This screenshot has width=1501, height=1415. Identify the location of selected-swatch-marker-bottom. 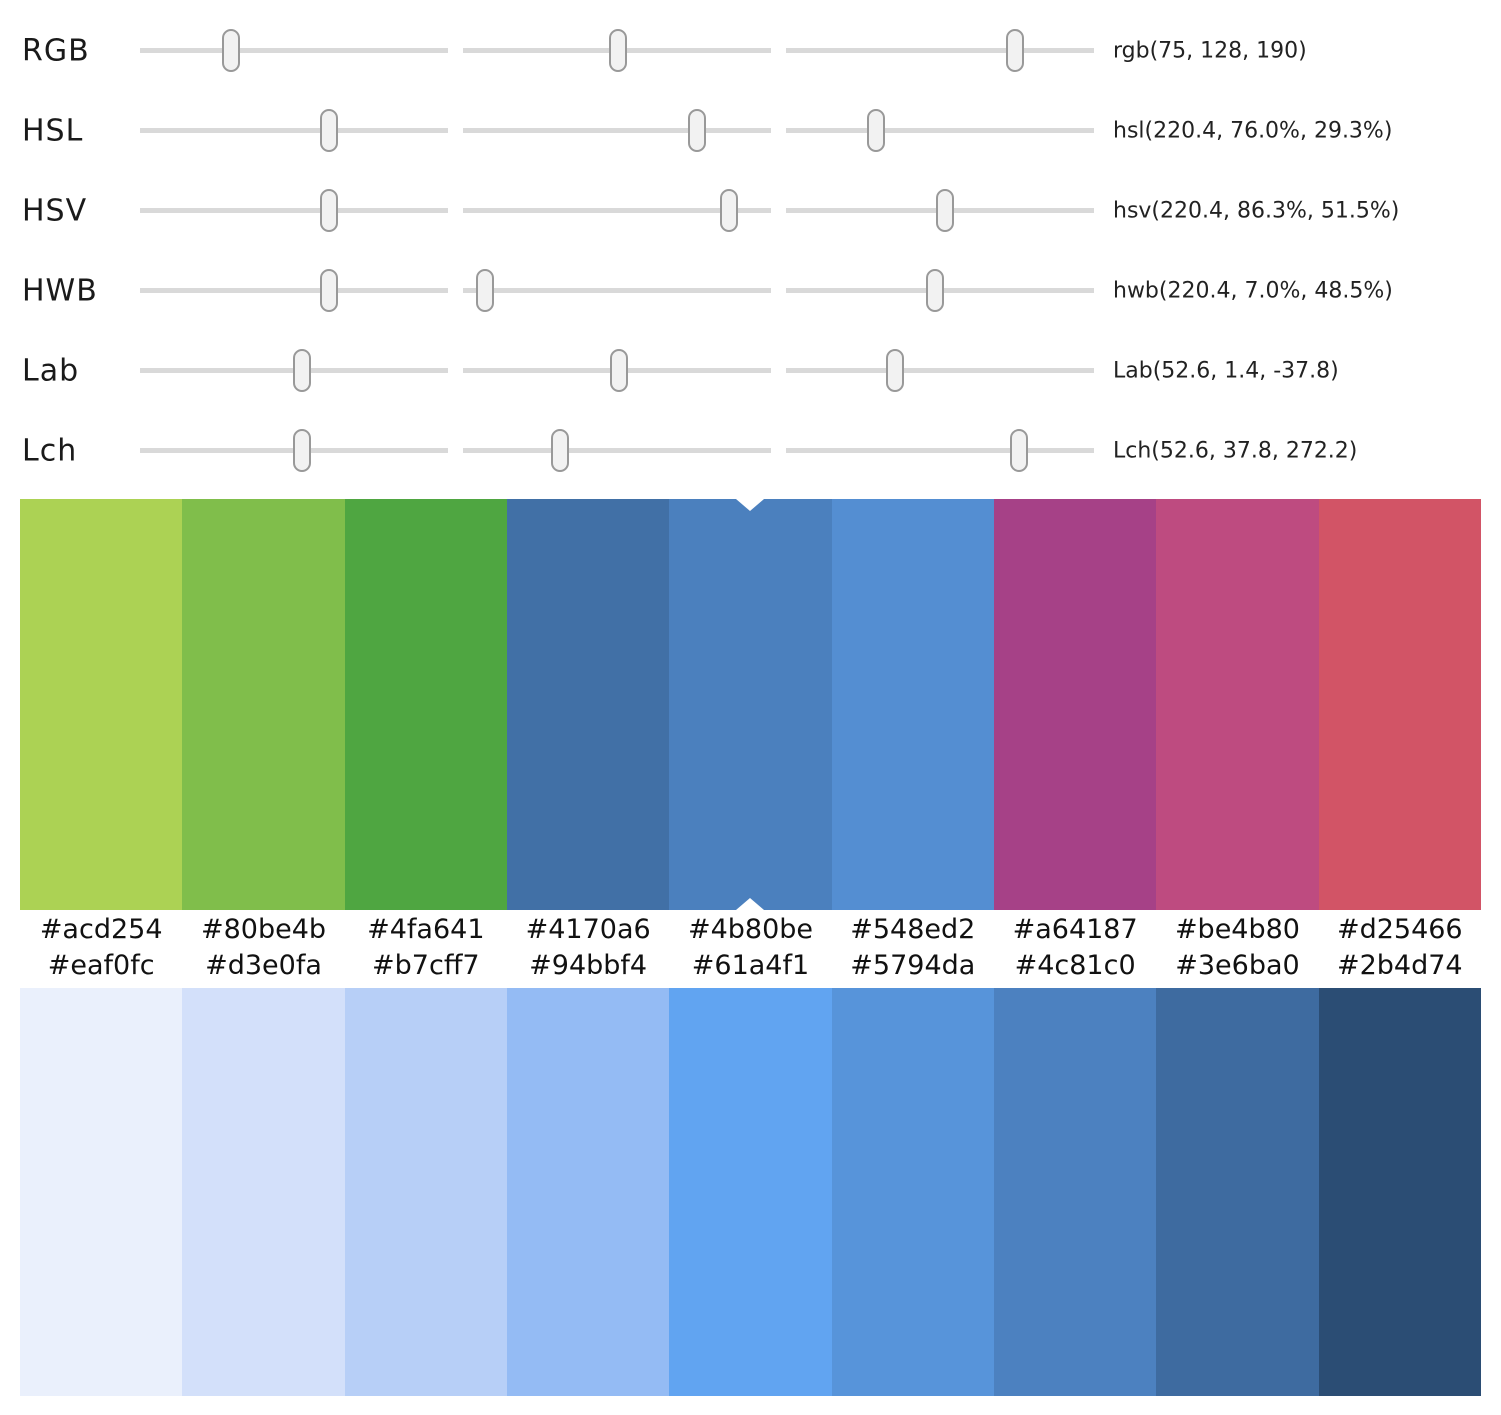
(750, 904).